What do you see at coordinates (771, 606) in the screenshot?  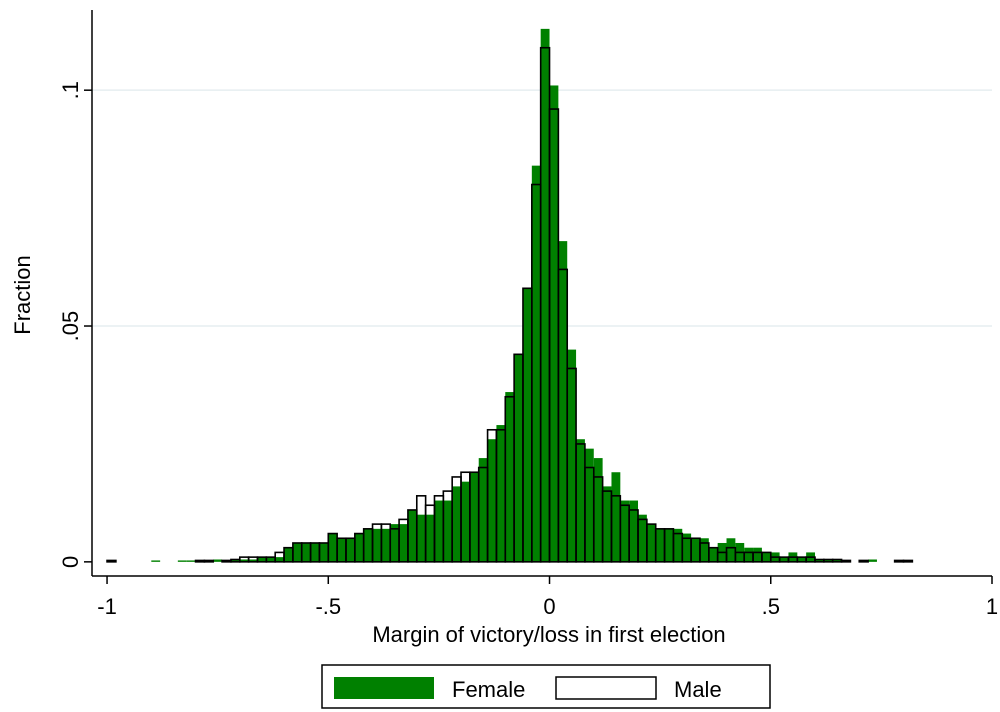 I see `x-tick-label: .5` at bounding box center [771, 606].